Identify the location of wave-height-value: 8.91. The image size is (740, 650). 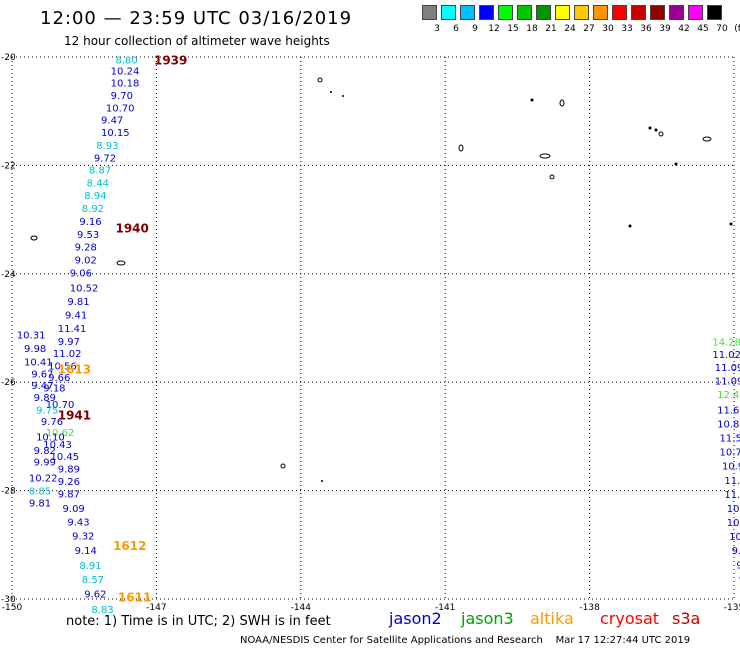
(90, 566).